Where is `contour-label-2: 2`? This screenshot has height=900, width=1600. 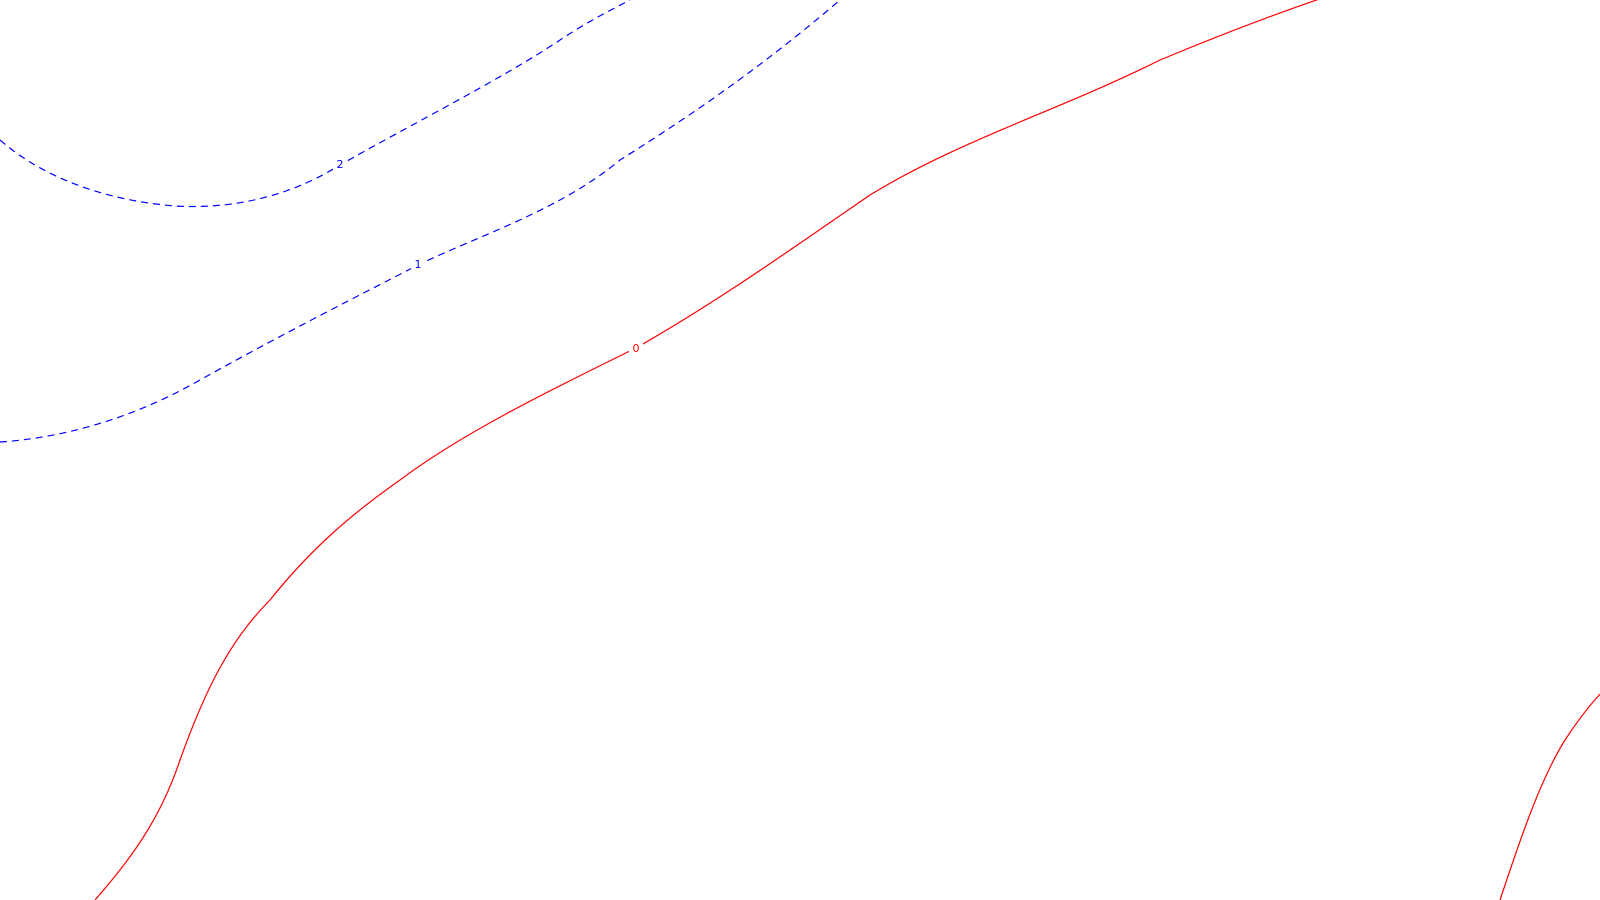
contour-label-2: 2 is located at coordinates (340, 164).